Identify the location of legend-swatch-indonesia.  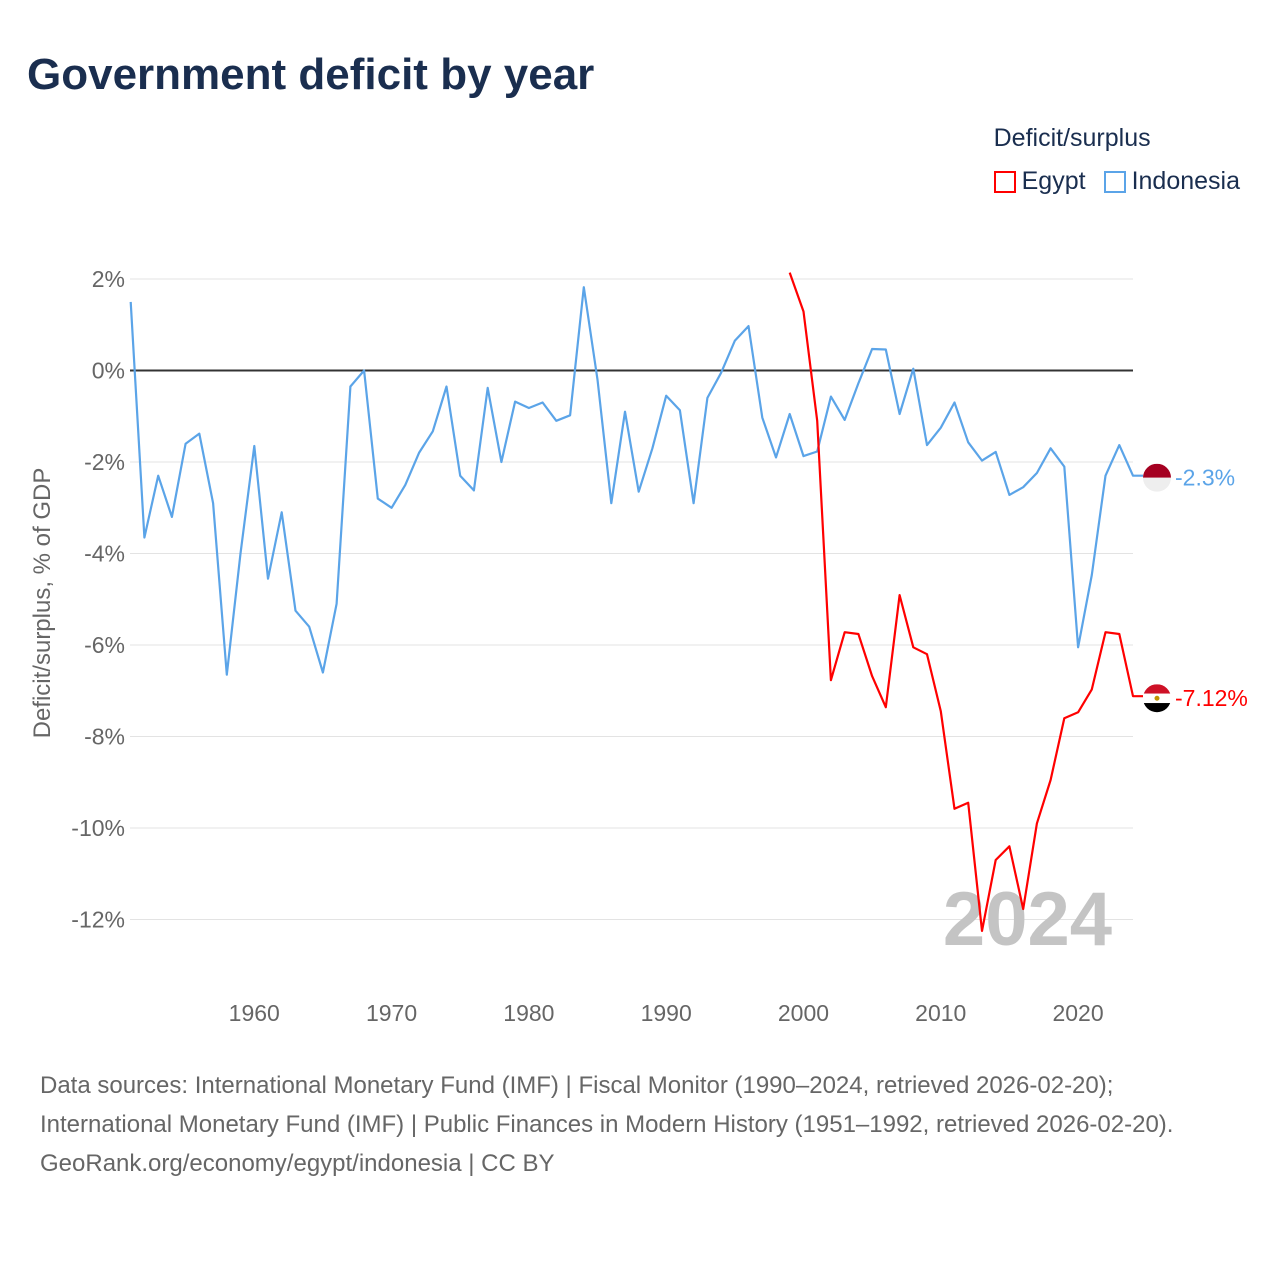
(1114, 181).